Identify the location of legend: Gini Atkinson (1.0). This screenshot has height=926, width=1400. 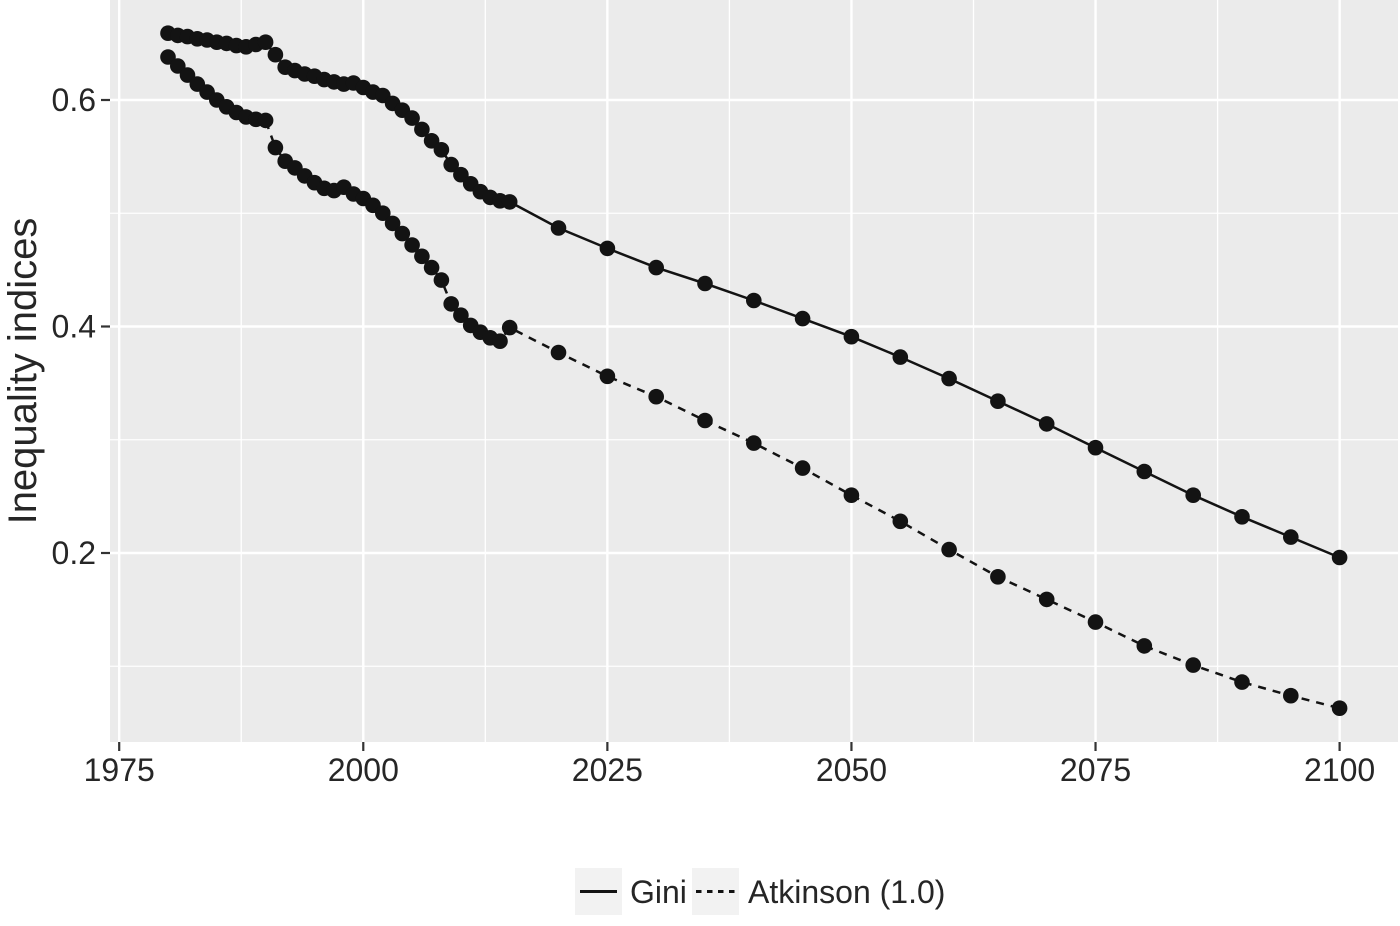
(760, 891).